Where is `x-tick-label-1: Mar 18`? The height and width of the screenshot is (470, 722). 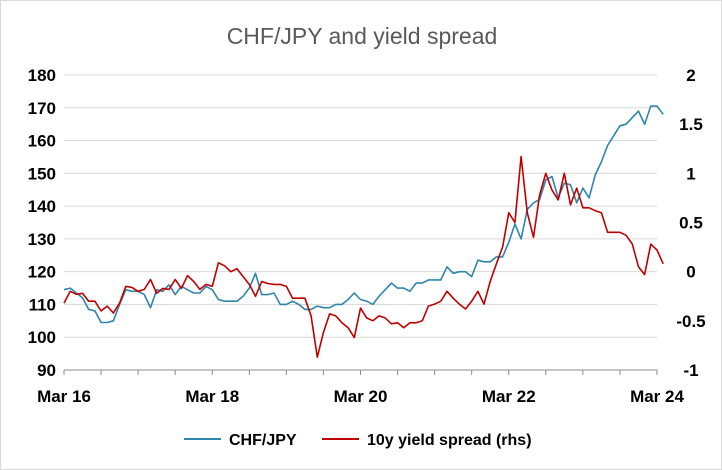 x-tick-label-1: Mar 18 is located at coordinates (212, 396).